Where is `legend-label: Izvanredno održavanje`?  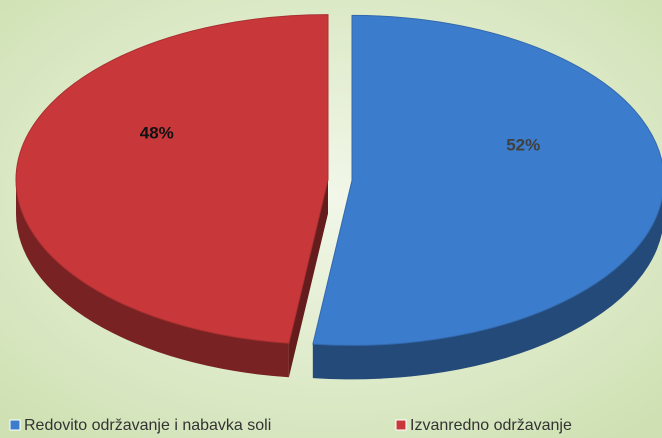
legend-label: Izvanredno održavanje is located at coordinates (491, 425).